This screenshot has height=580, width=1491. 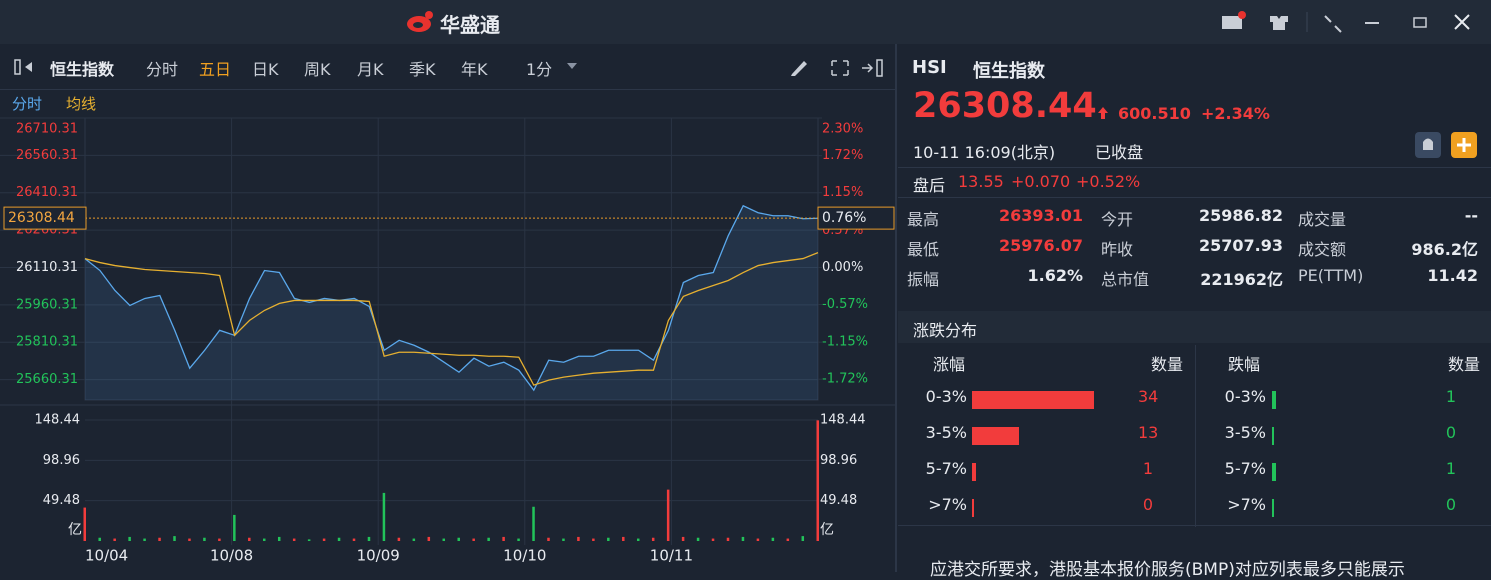 I want to click on x-tick-label: 10/08, so click(x=231, y=556).